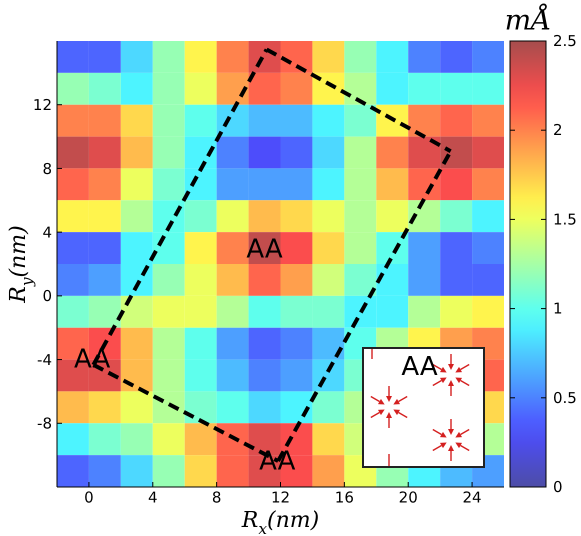 The height and width of the screenshot is (536, 581). I want to click on x-tick-label: 8, so click(217, 497).